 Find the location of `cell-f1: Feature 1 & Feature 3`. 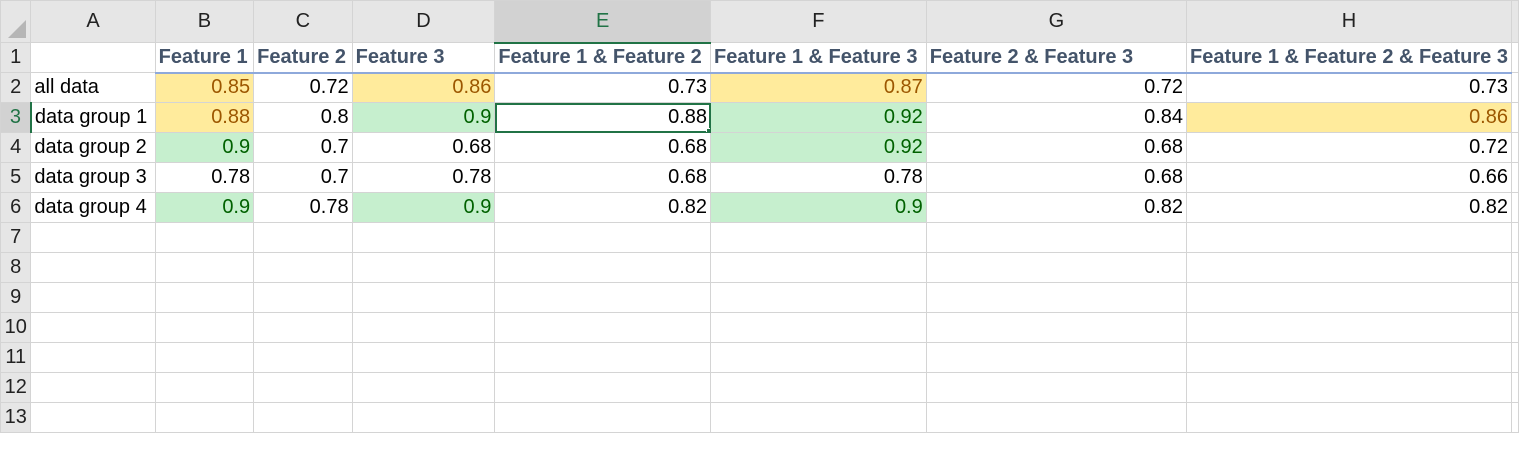

cell-f1: Feature 1 & Feature 3 is located at coordinates (818, 58).